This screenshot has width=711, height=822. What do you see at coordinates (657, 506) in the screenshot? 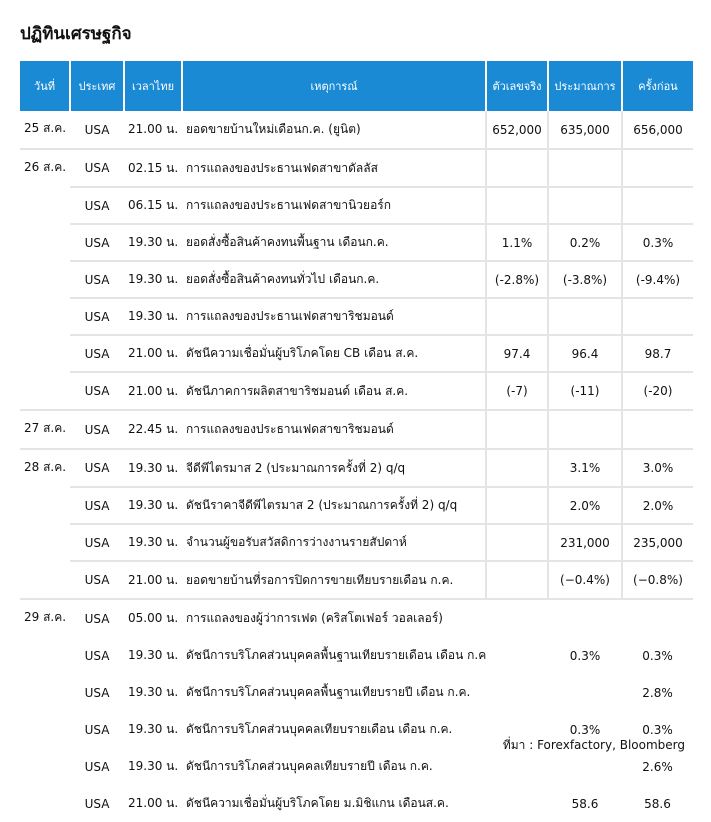
I see `previous-cell: 2.0%` at bounding box center [657, 506].